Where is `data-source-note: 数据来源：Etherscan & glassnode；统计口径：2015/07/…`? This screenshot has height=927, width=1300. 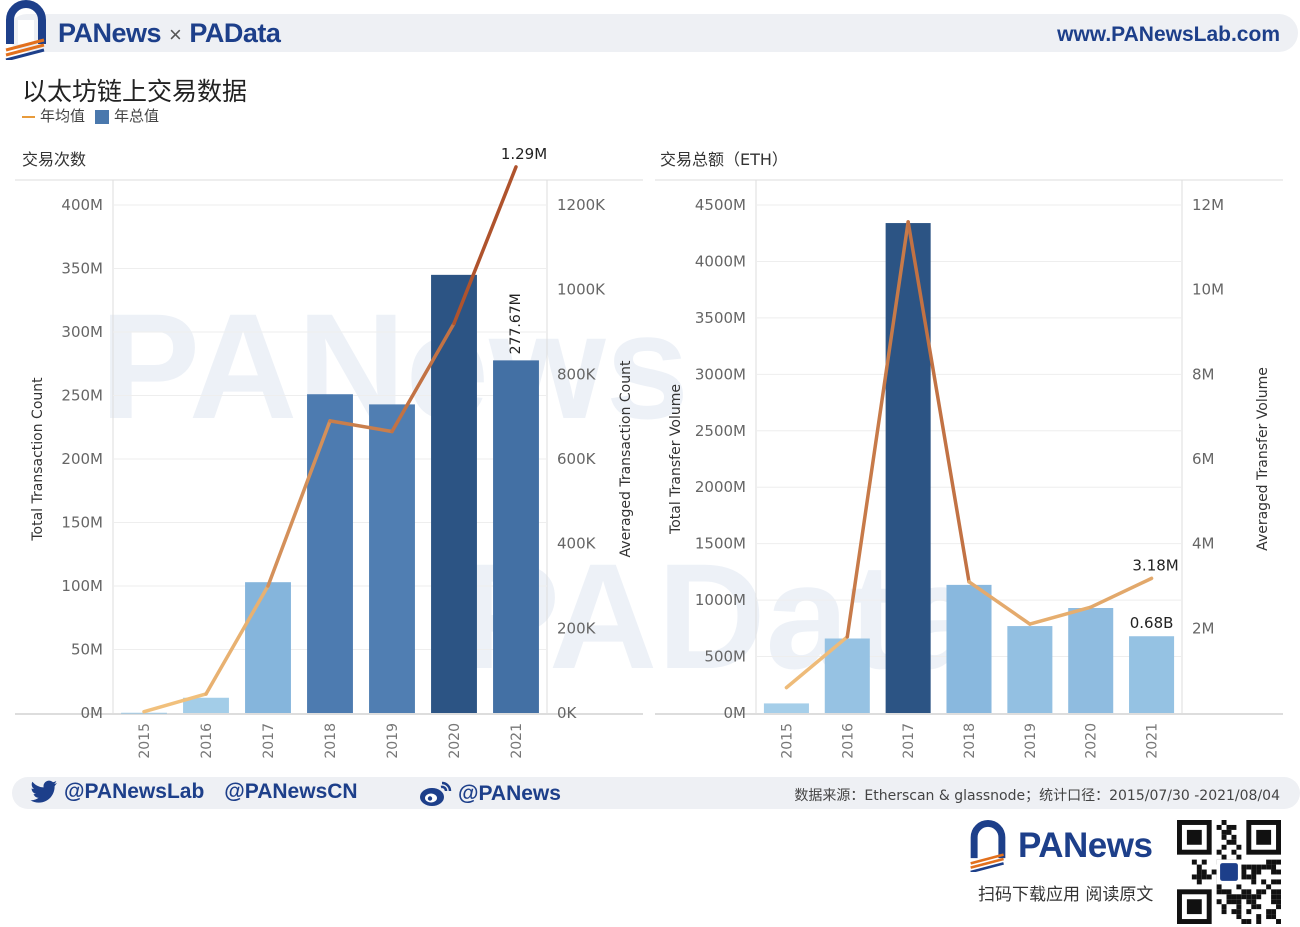
data-source-note: 数据来源：Etherscan & glassnode；统计口径：2015/07/… is located at coordinates (1037, 796).